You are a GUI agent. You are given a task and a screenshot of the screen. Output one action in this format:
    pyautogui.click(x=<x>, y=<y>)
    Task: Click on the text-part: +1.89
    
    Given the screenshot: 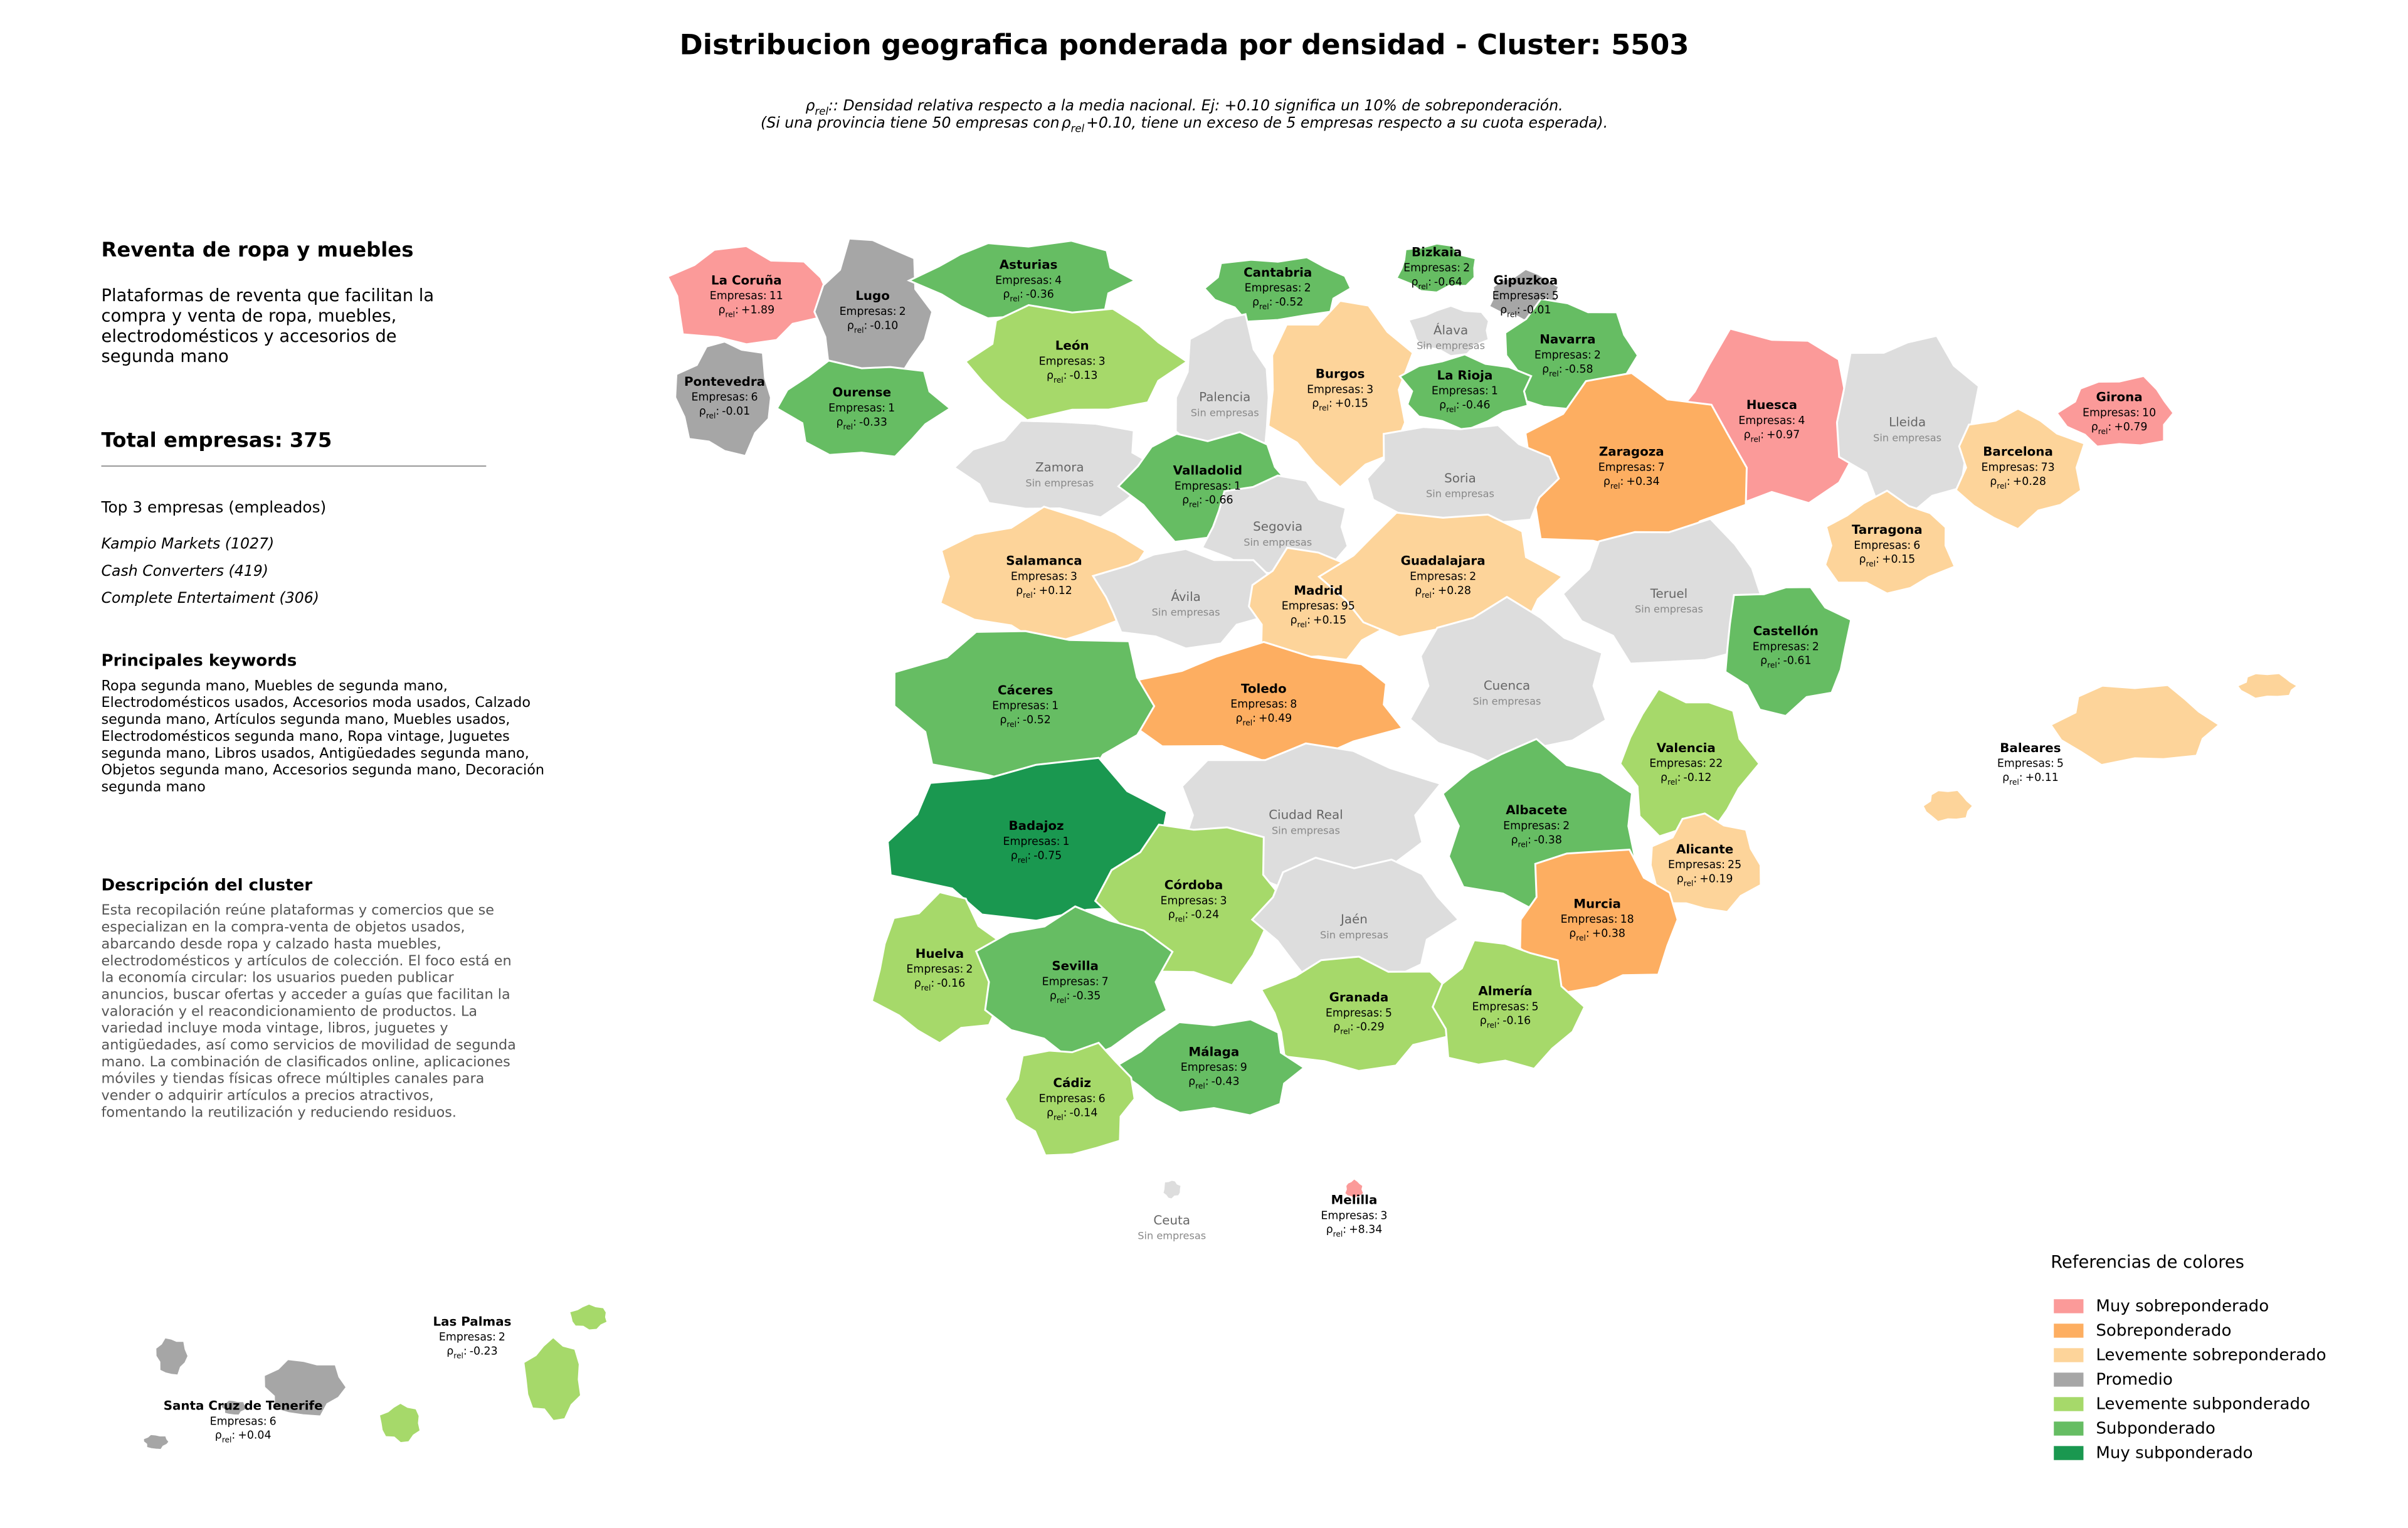 What is the action you would take?
    pyautogui.click(x=757, y=310)
    